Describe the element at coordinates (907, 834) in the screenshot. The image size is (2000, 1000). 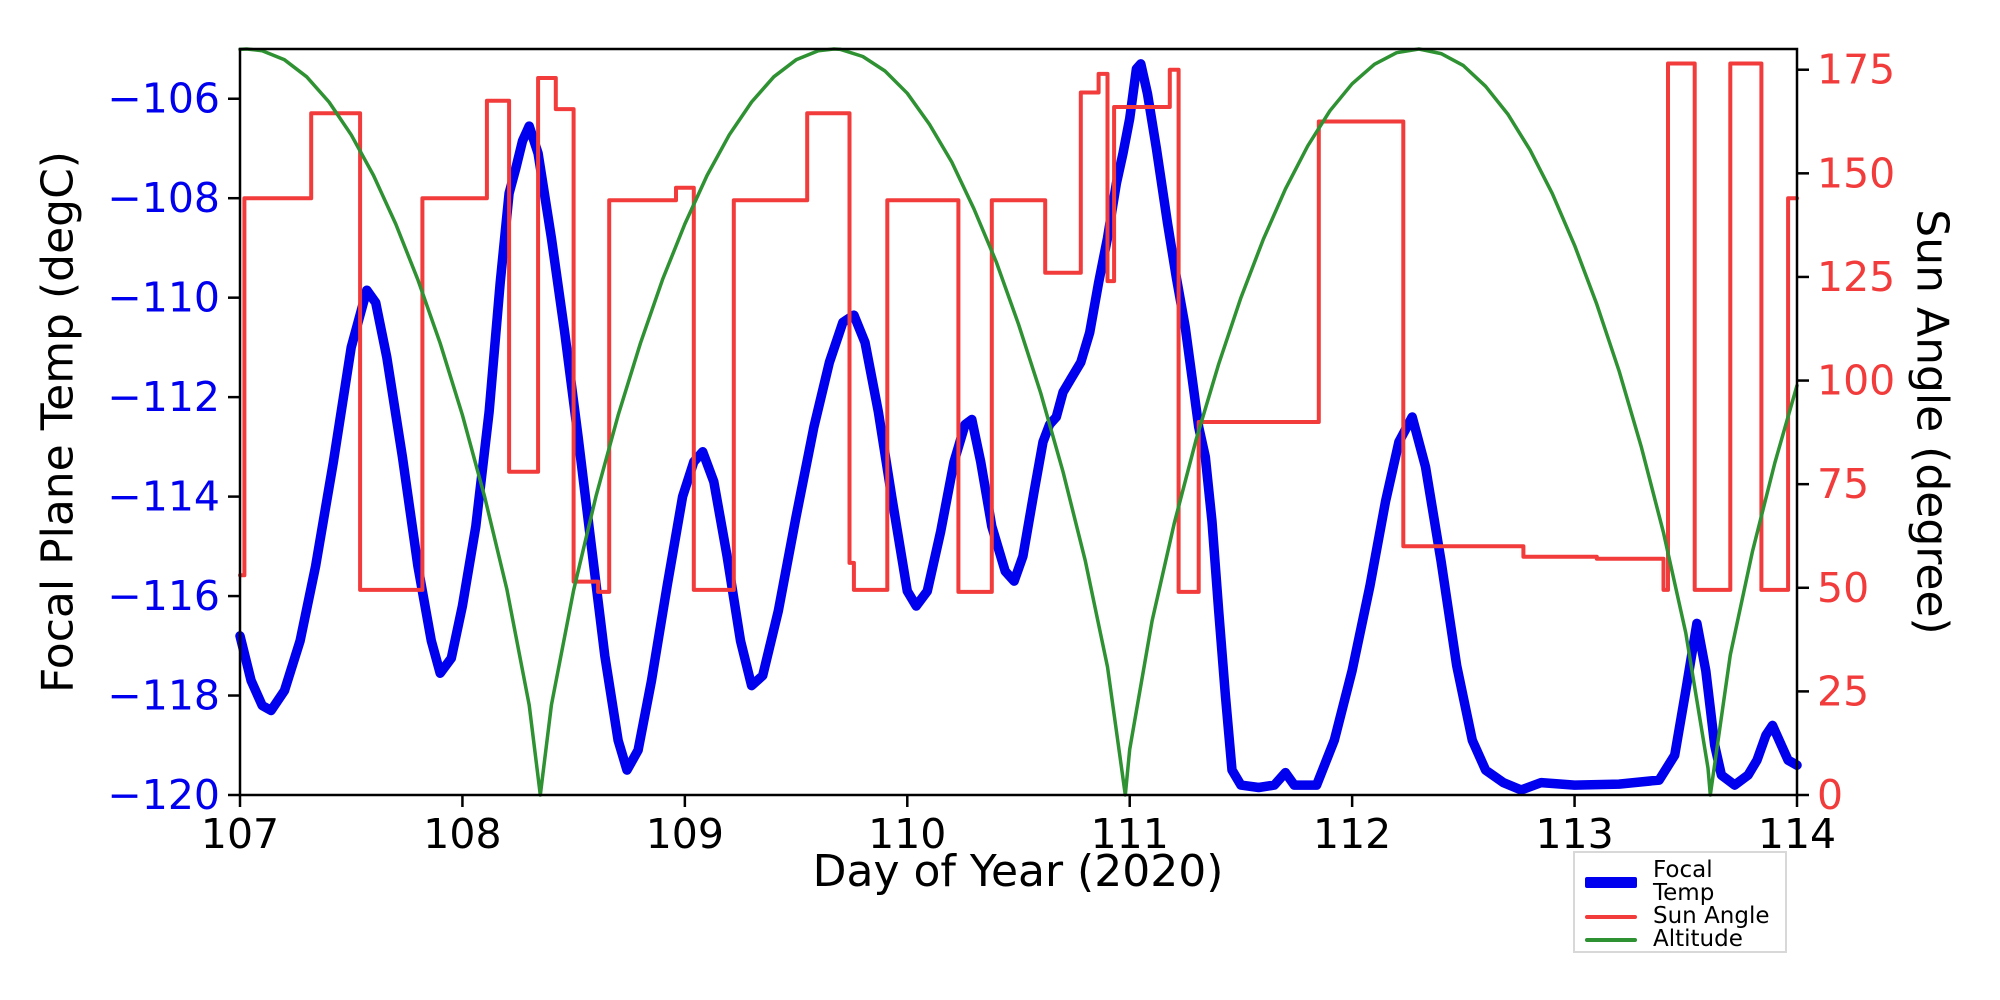
I see `x-tick-label: 110` at that location.